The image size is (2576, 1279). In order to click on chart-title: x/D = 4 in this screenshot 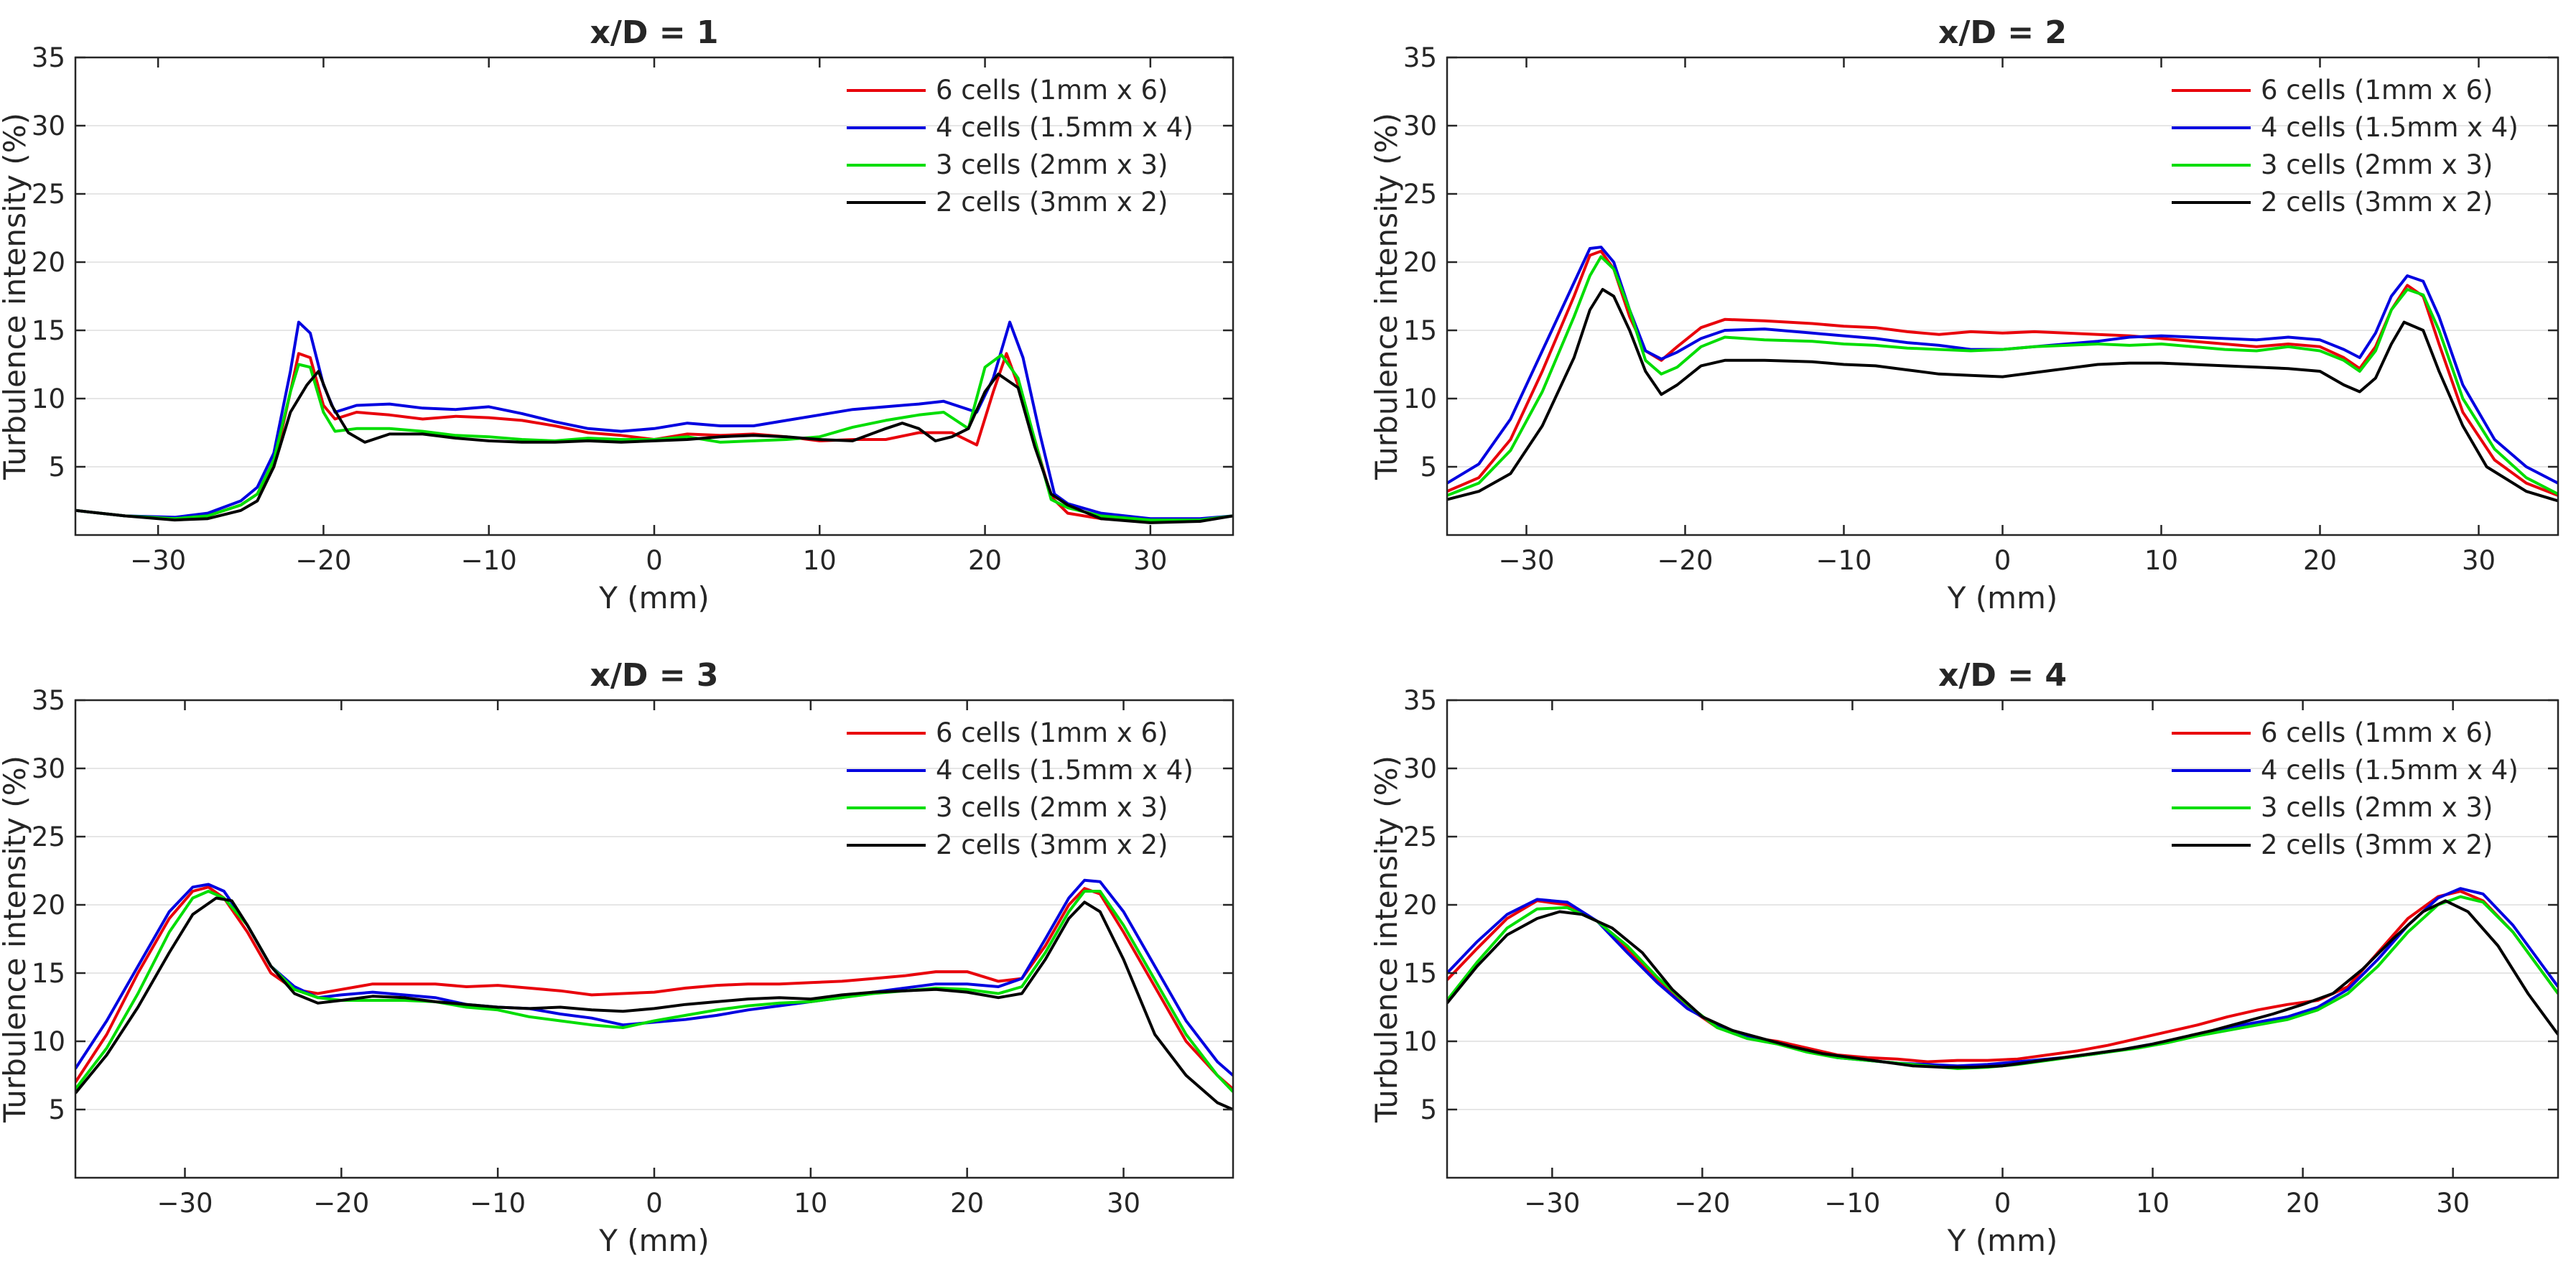, I will do `click(2003, 675)`.